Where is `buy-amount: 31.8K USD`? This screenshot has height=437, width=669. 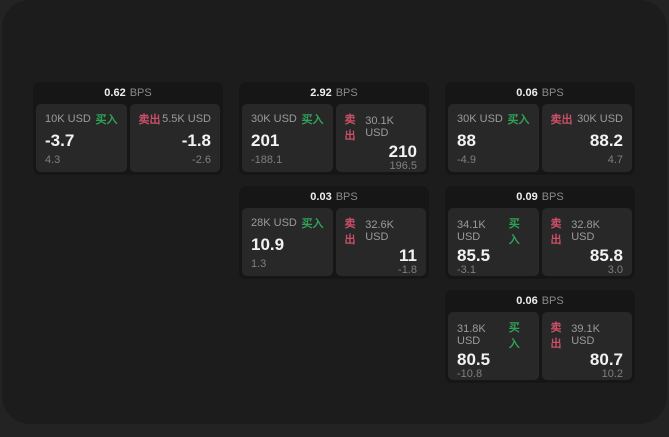
buy-amount: 31.8K USD is located at coordinates (471, 335).